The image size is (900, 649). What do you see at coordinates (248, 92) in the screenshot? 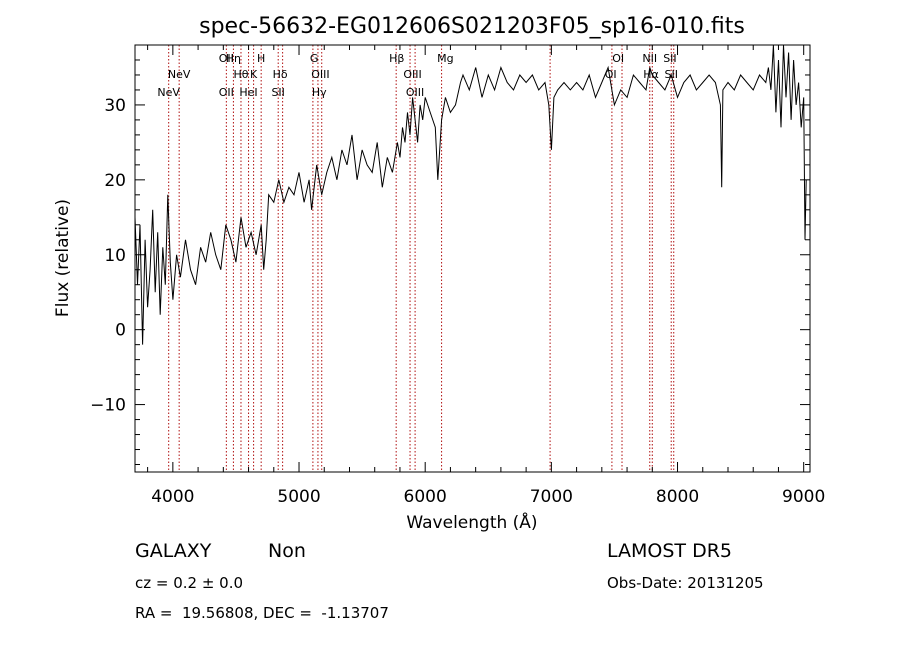
I see `line-label-6: HeI` at bounding box center [248, 92].